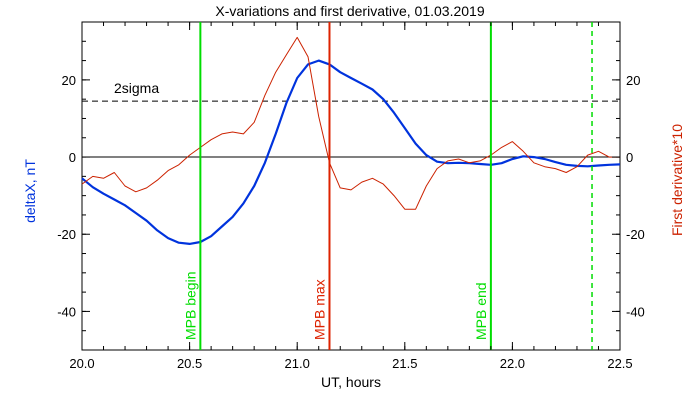  What do you see at coordinates (81, 363) in the screenshot?
I see `x-tick-label: 20.0` at bounding box center [81, 363].